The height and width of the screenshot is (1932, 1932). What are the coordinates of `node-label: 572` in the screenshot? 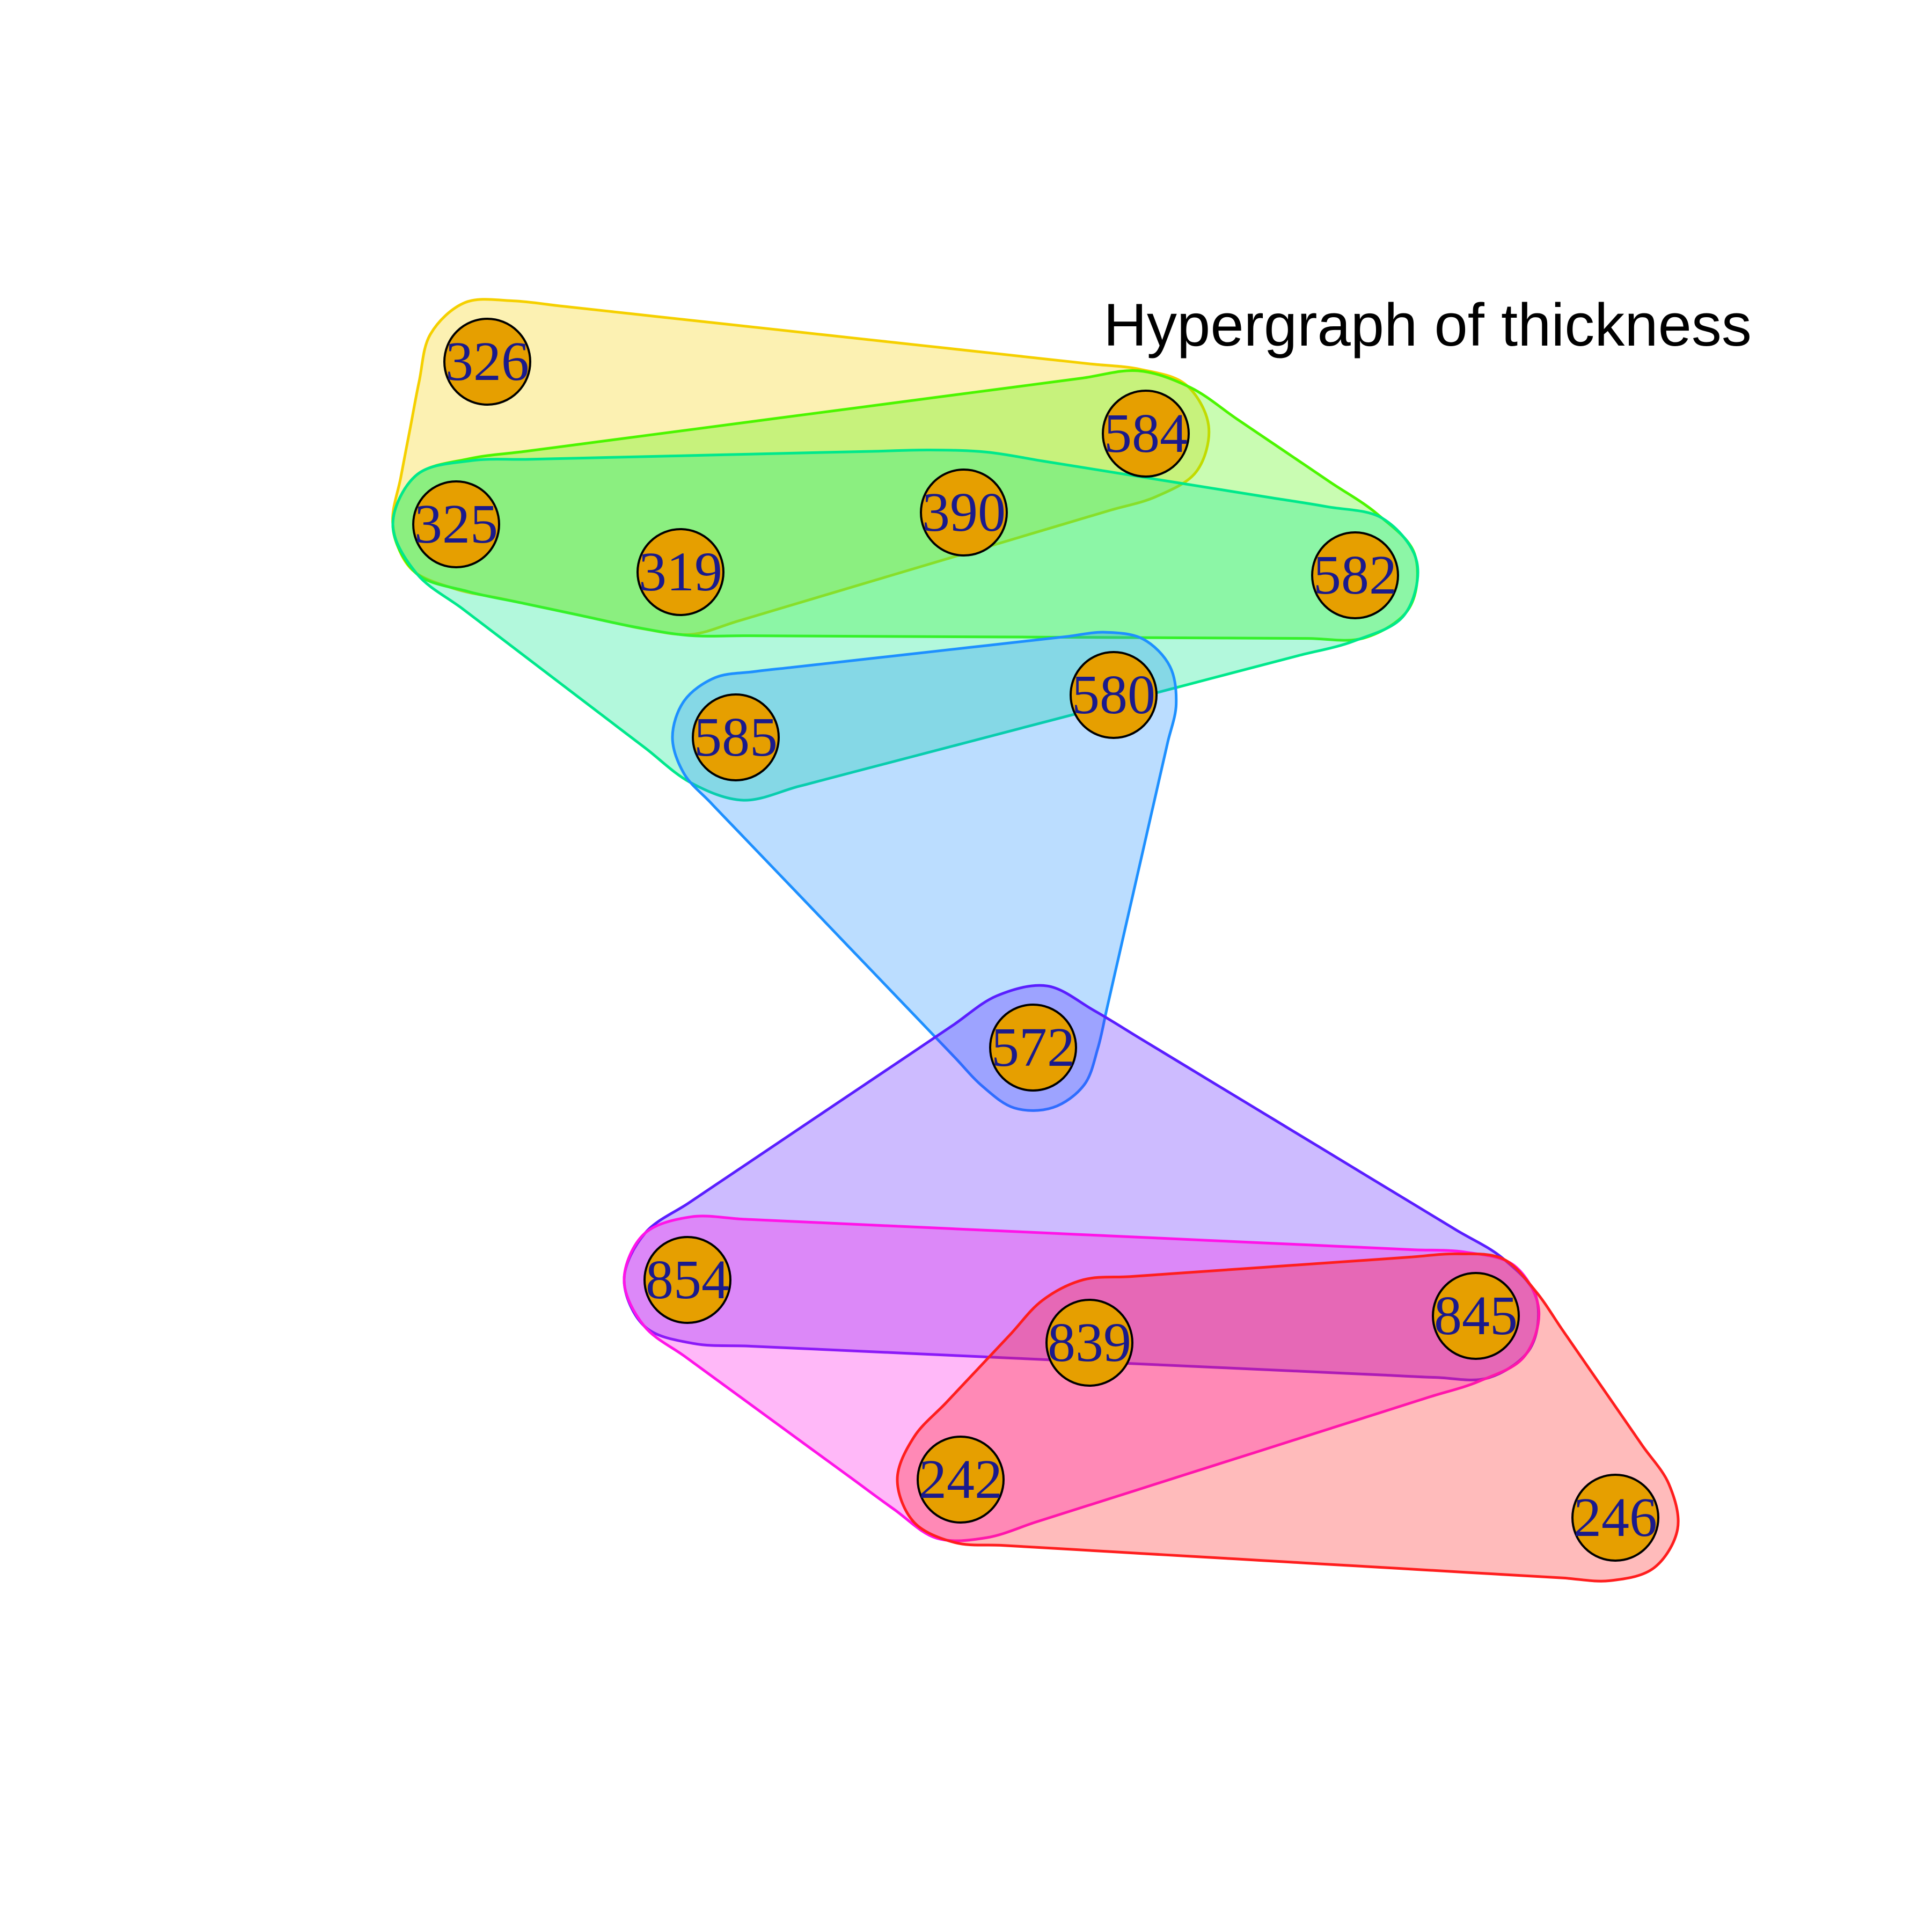 It's located at (1033, 1047).